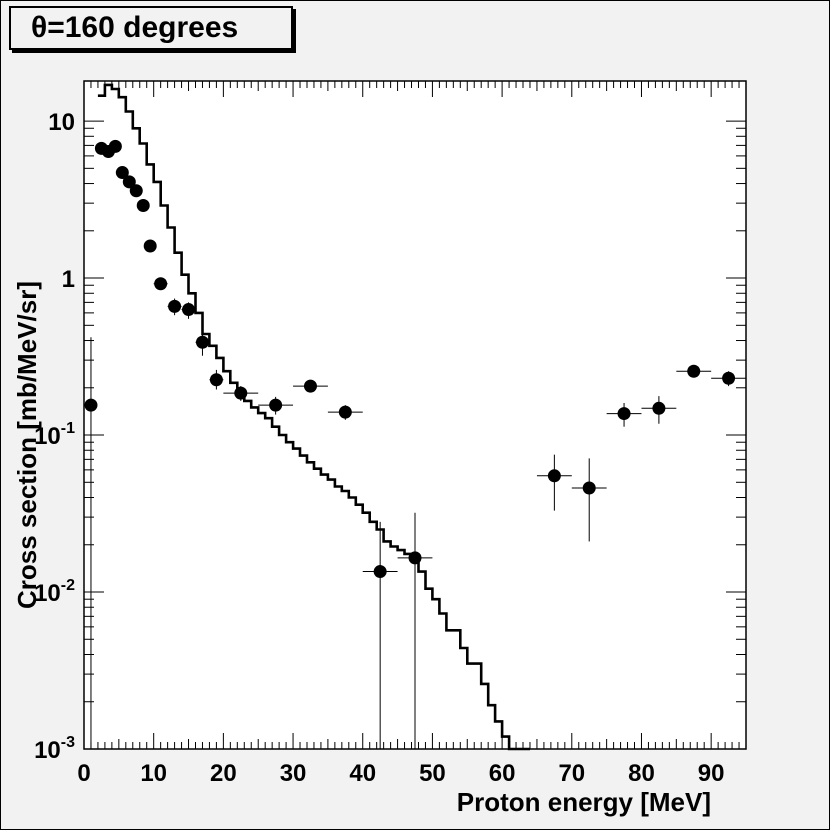  I want to click on x-tick-label: 30, so click(293, 773).